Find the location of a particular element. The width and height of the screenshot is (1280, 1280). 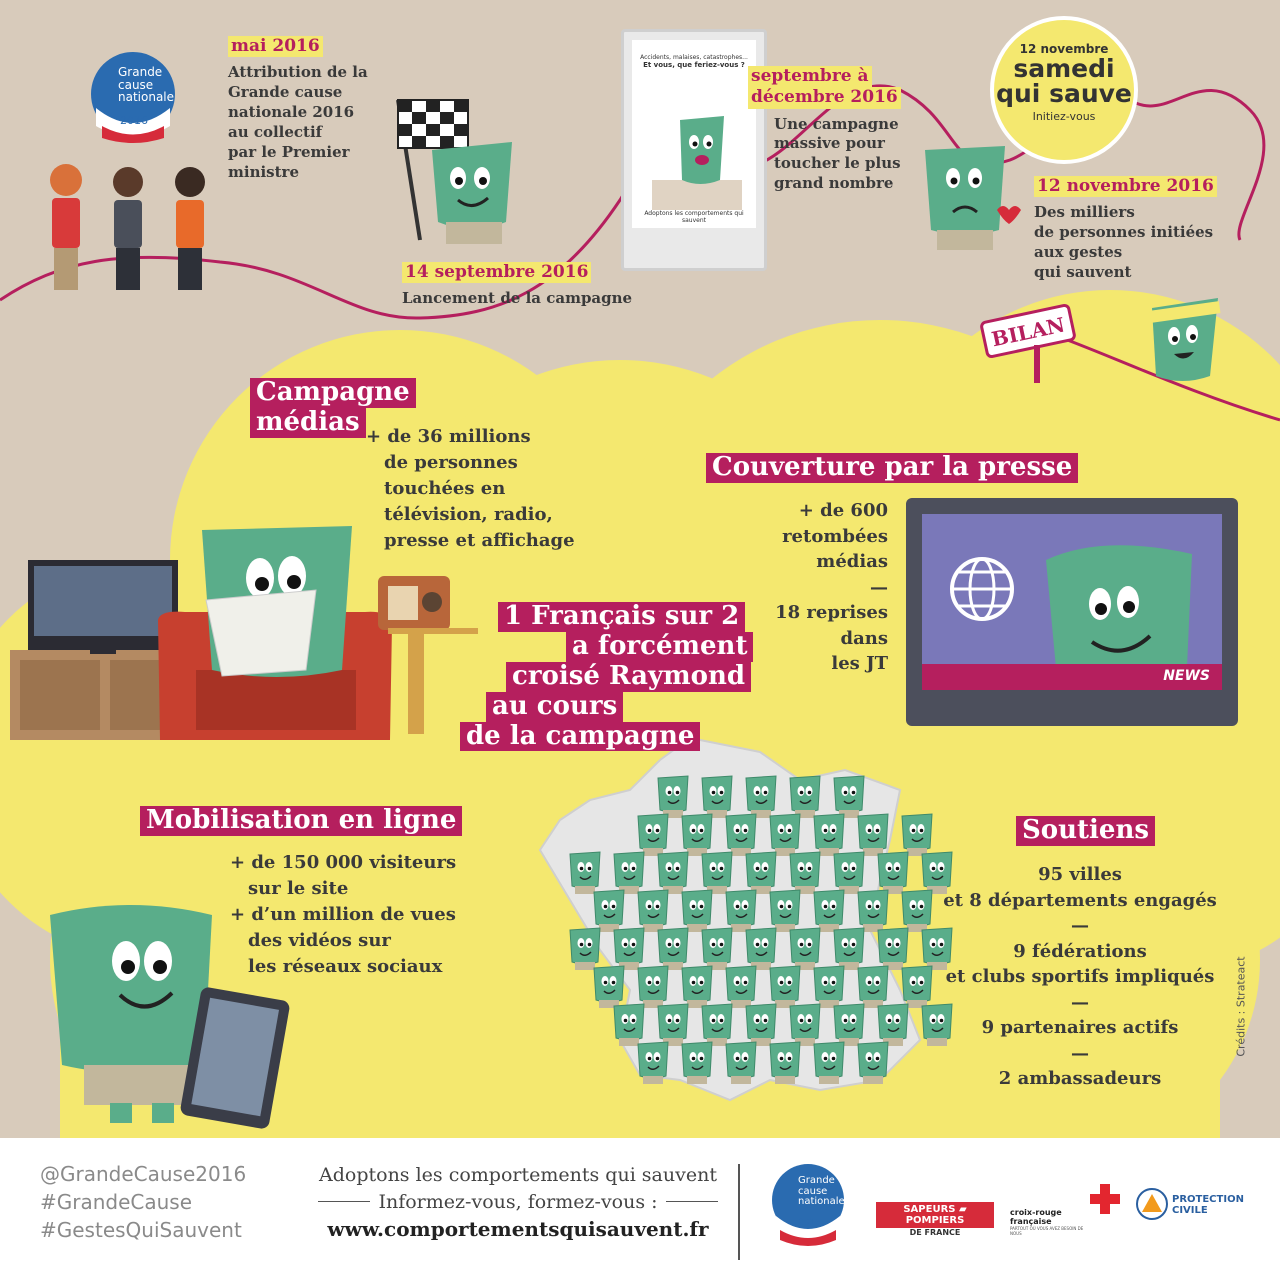

soutiens-line: 9 fédérations is located at coordinates (1080, 951).